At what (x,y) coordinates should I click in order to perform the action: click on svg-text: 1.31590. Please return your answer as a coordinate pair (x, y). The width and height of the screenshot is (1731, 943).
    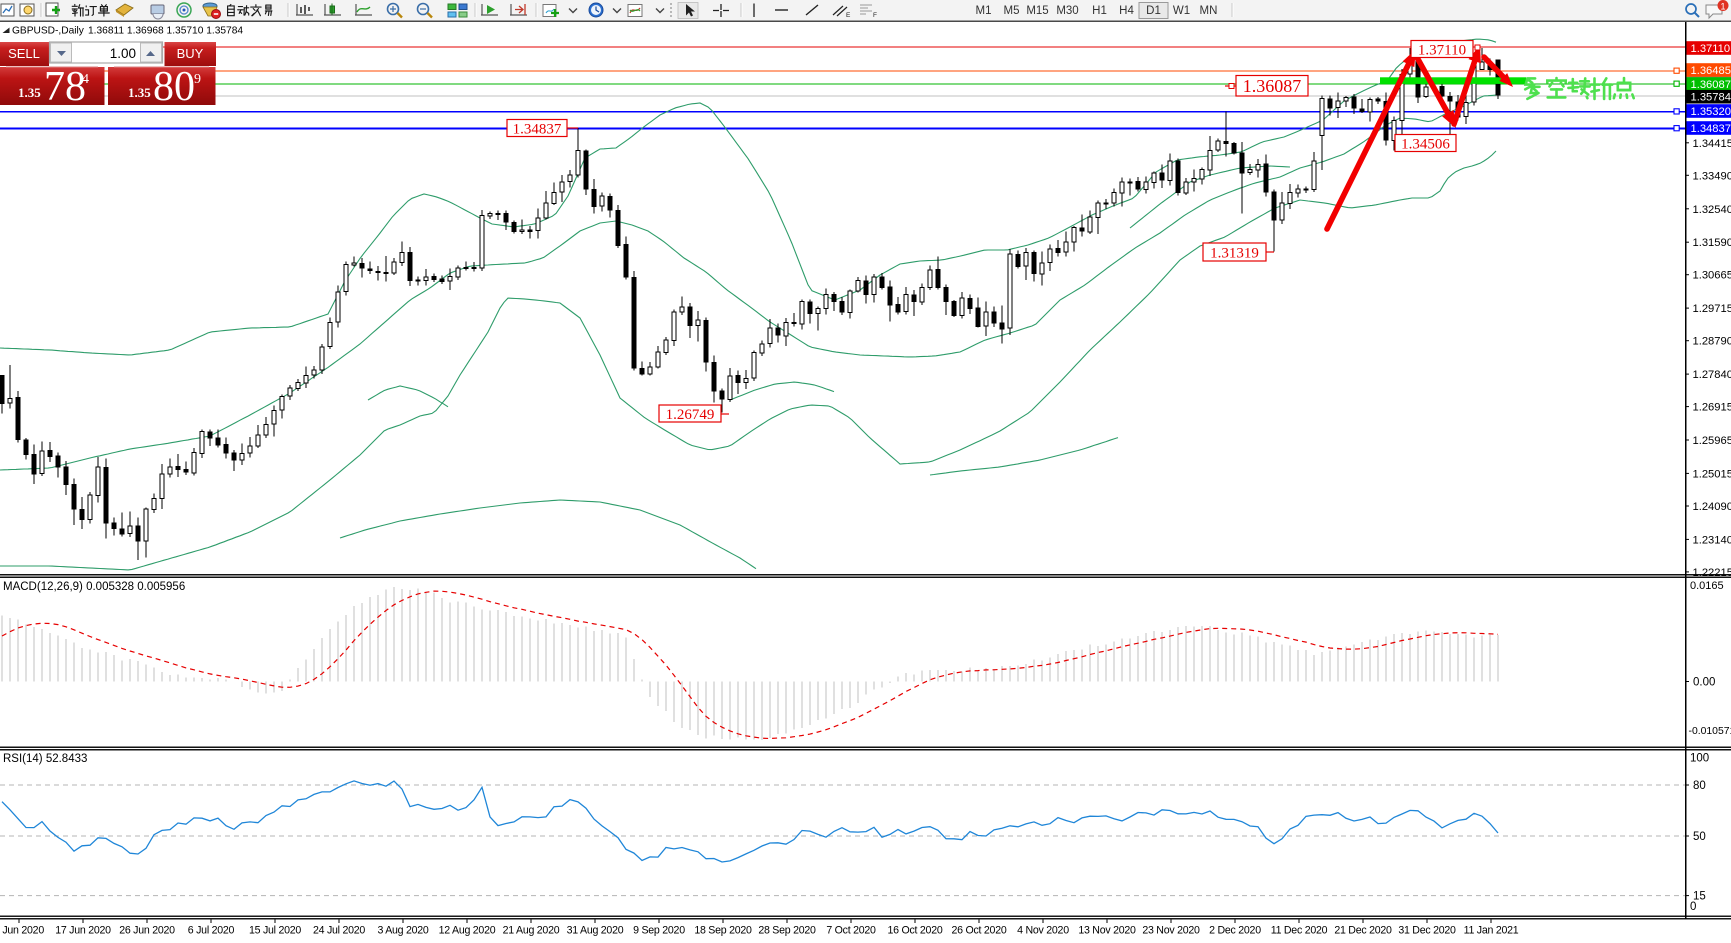
    Looking at the image, I should click on (1712, 243).